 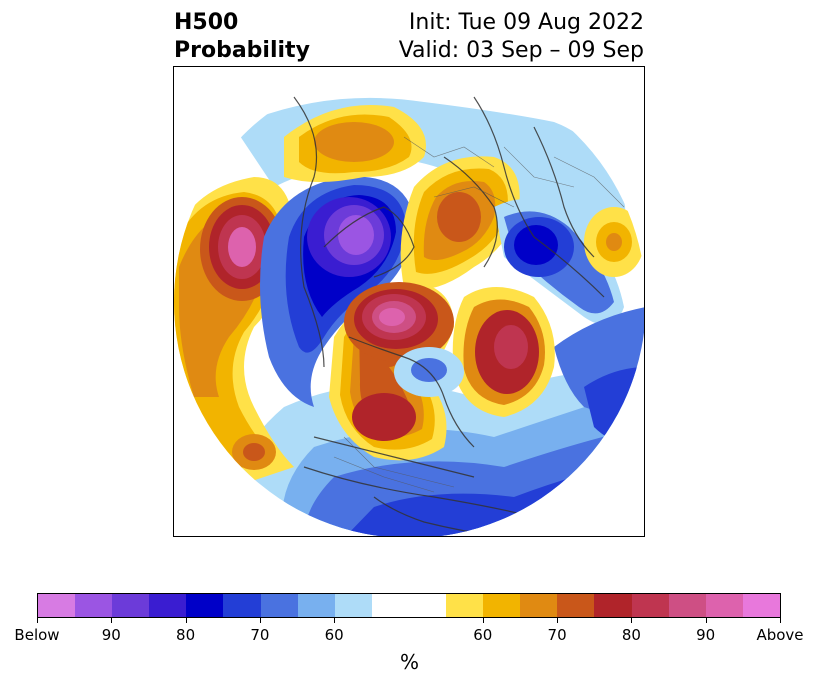 I want to click on init-date: Init: Tue 09 Aug 2022, so click(x=526, y=22).